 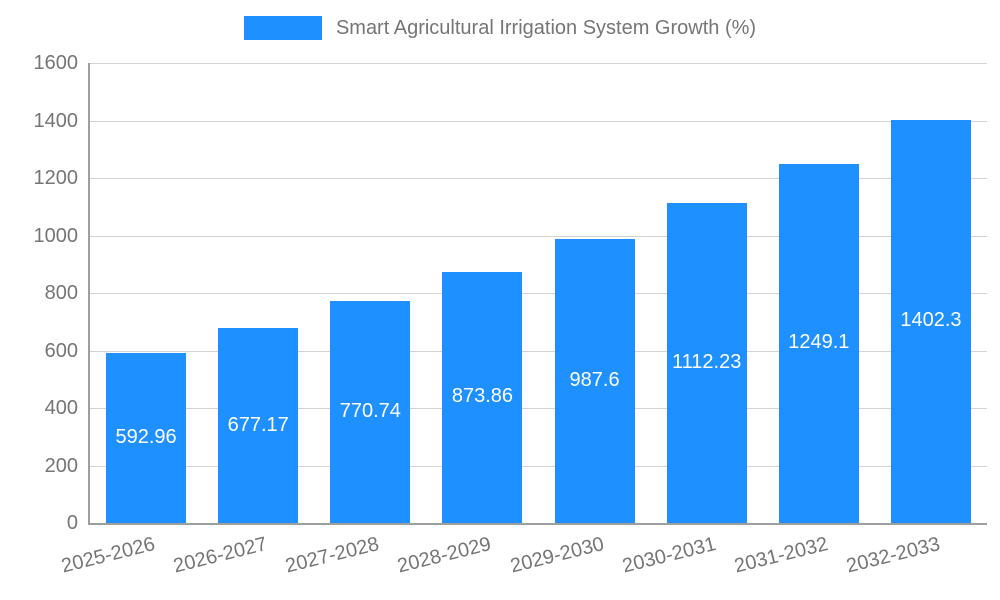 I want to click on bar-value-label: 592.96, so click(x=146, y=436).